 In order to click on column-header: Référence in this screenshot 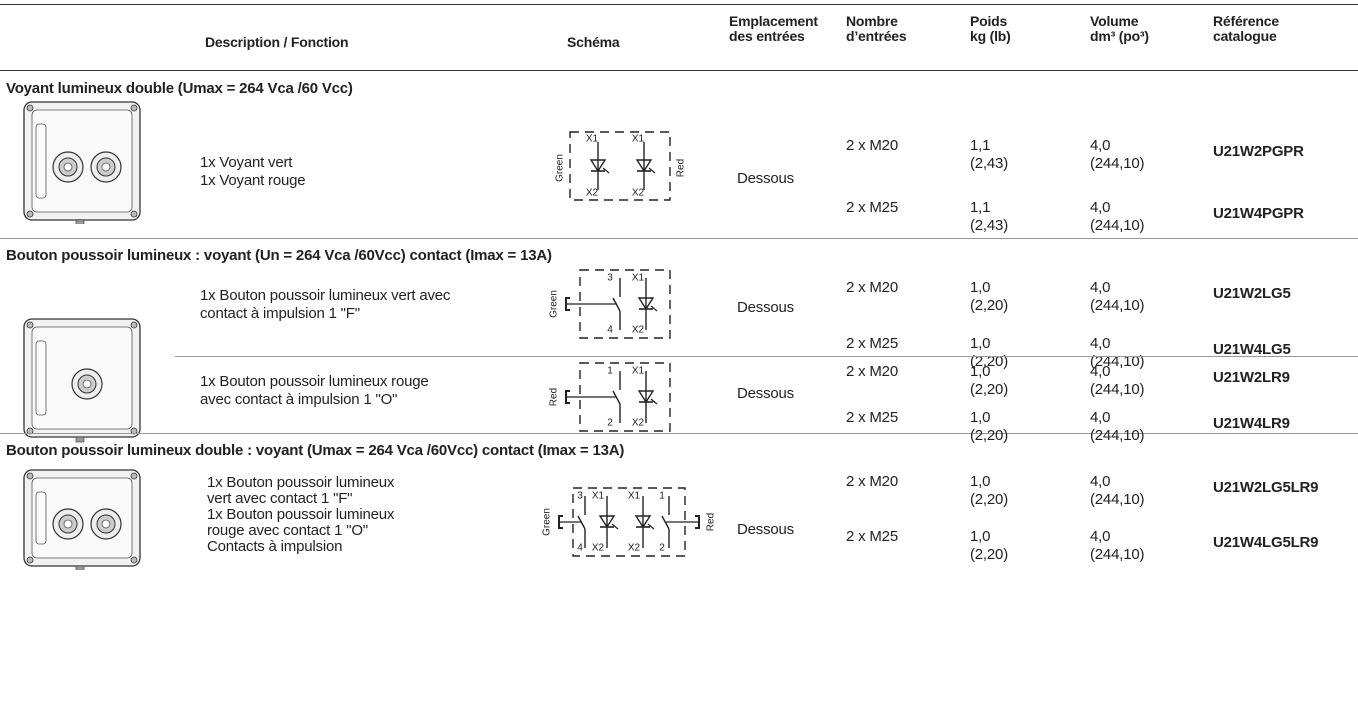, I will do `click(1246, 21)`.